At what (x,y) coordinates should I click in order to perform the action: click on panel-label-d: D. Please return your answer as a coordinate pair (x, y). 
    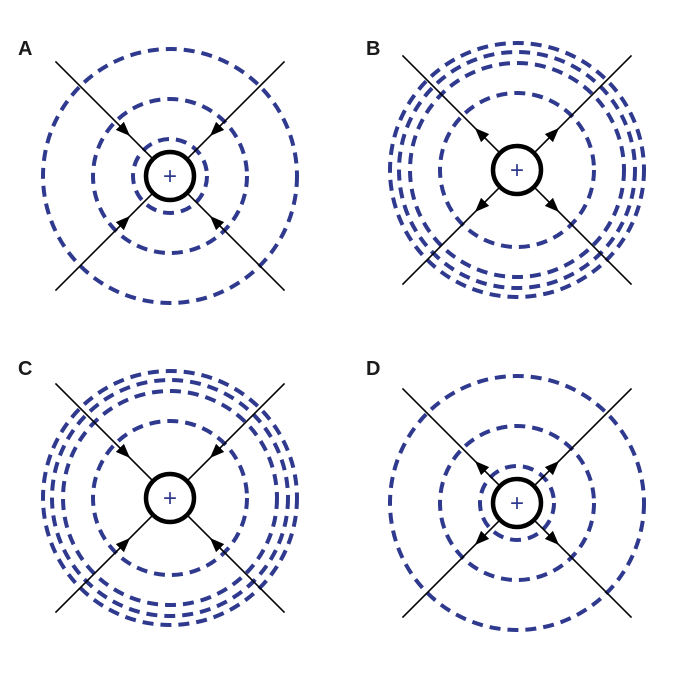
    Looking at the image, I should click on (373, 369).